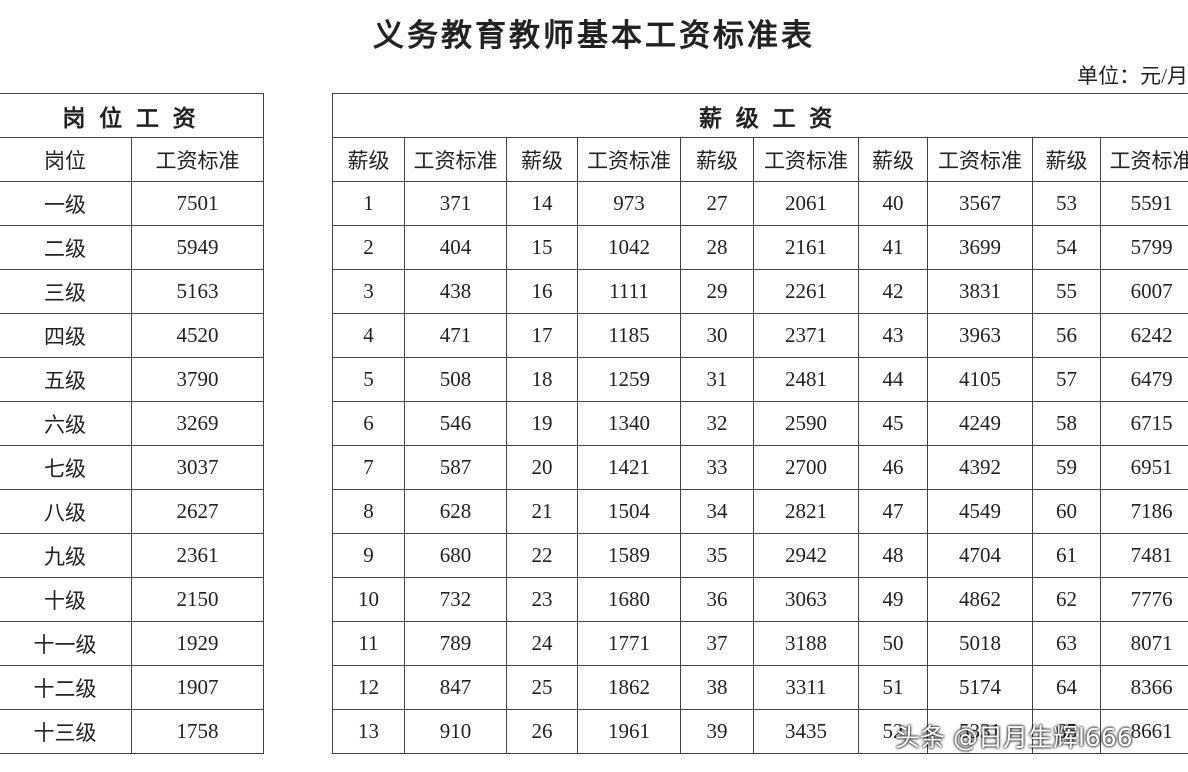 The height and width of the screenshot is (772, 1188). Describe the element at coordinates (66, 379) in the screenshot. I see `cell: 五级` at that location.